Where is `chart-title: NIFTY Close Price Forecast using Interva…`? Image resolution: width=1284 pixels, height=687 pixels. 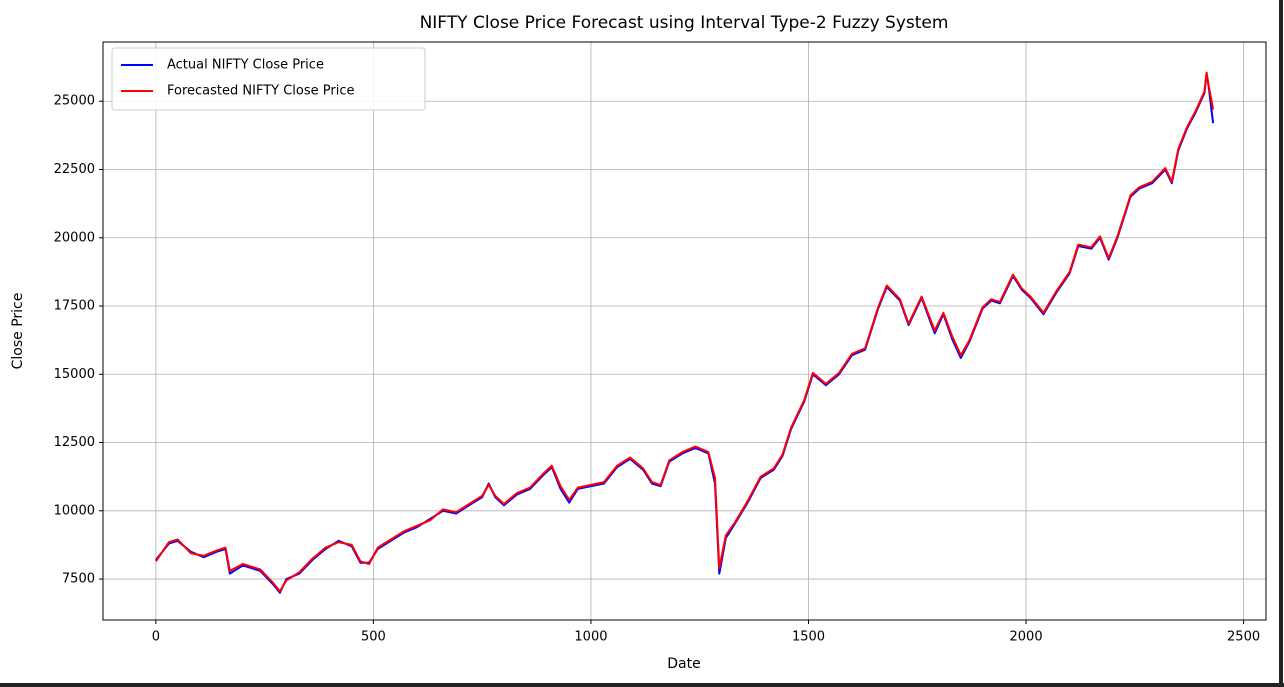 chart-title: NIFTY Close Price Forecast using Interva… is located at coordinates (684, 23).